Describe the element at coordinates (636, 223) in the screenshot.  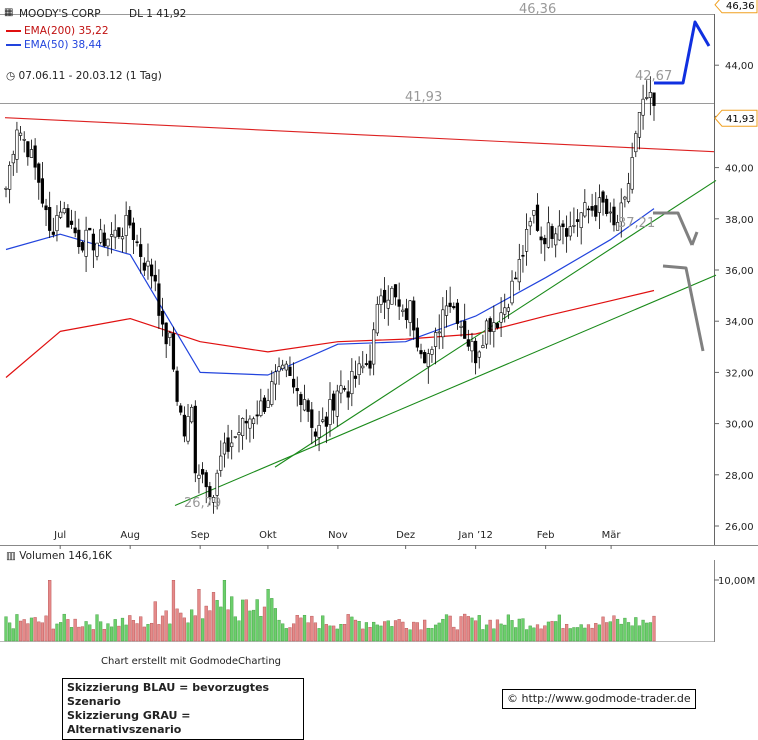
I see `label-support: 37,21` at that location.